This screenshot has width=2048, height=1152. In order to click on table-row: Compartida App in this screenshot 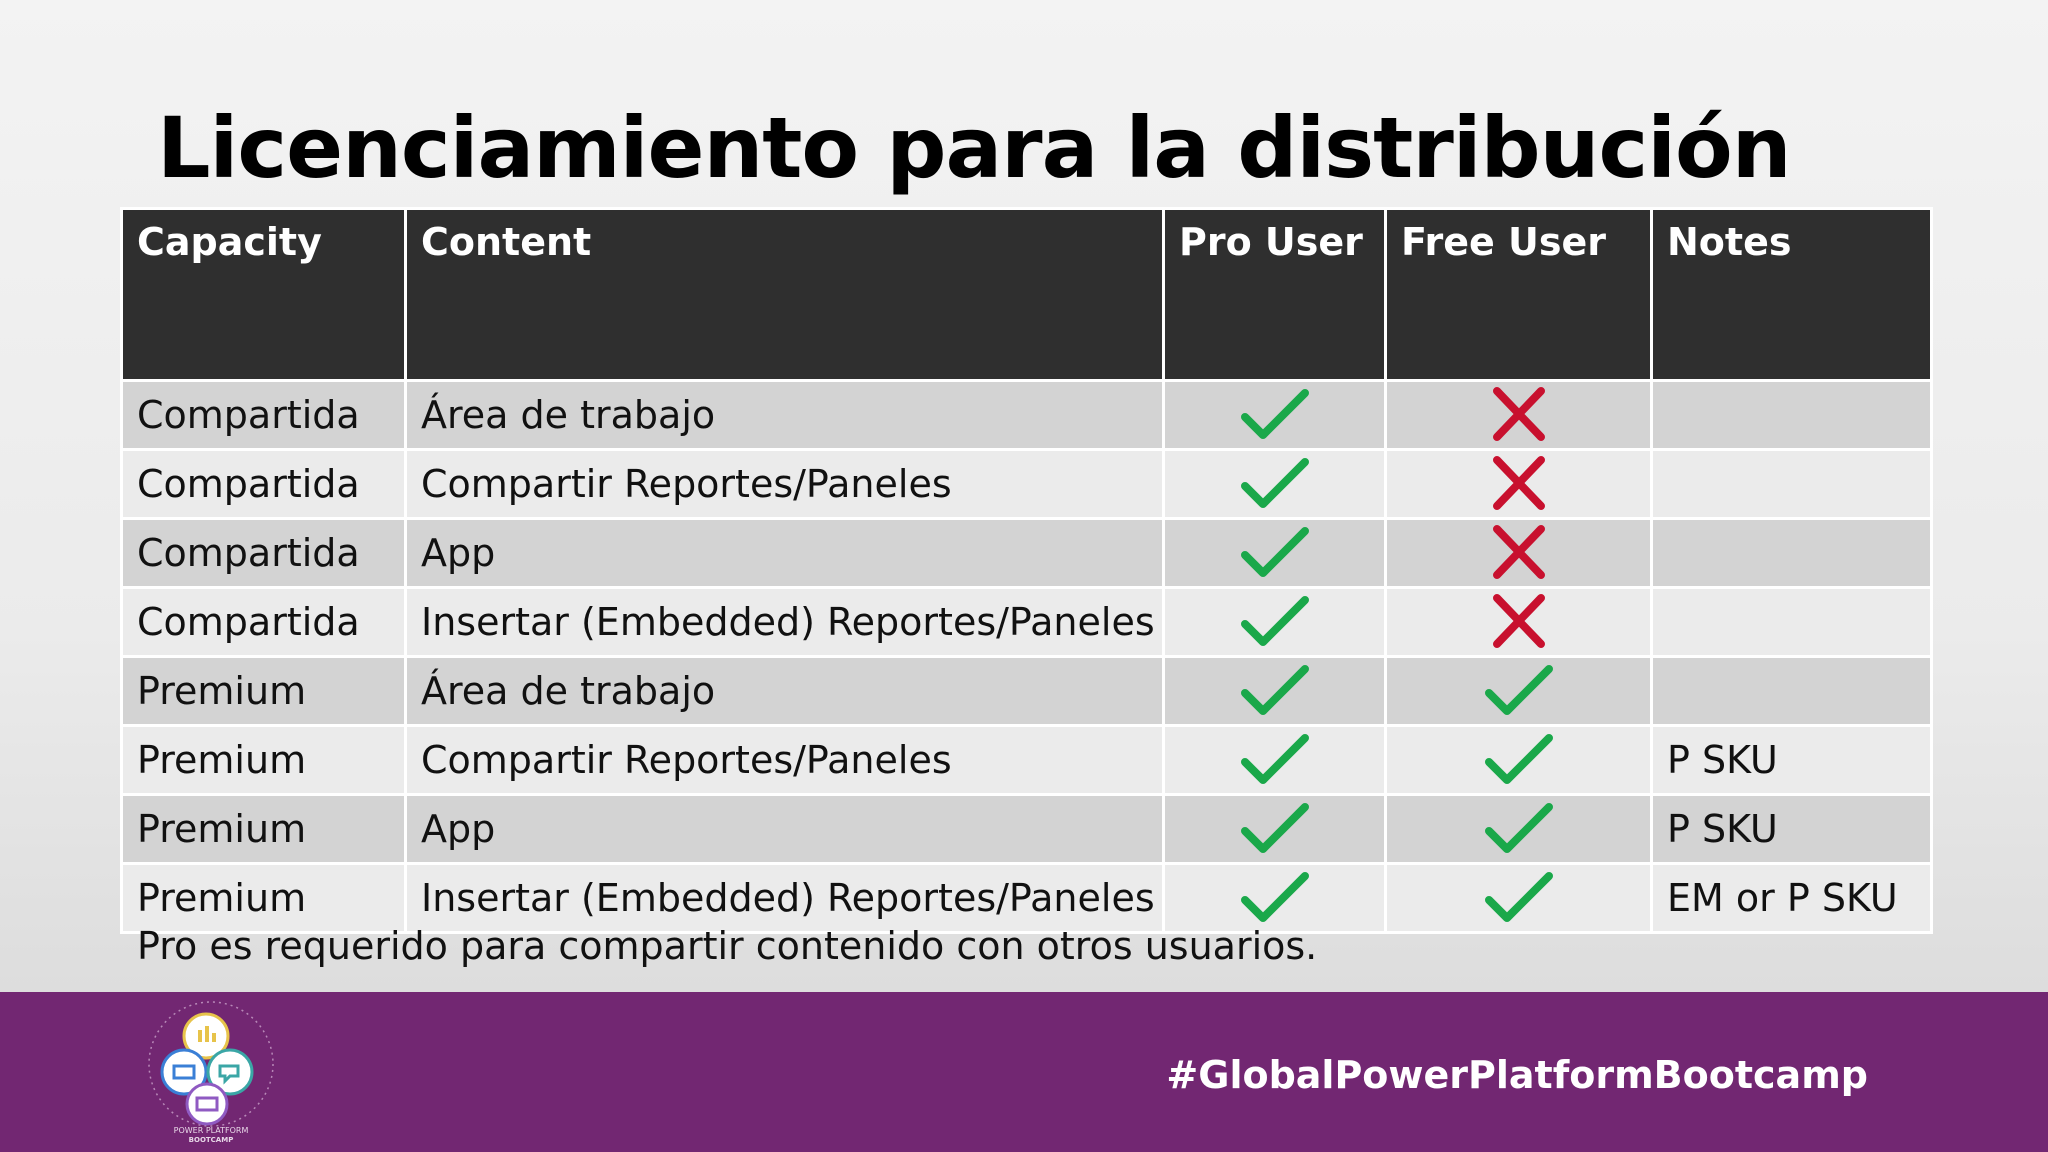, I will do `click(1026, 553)`.